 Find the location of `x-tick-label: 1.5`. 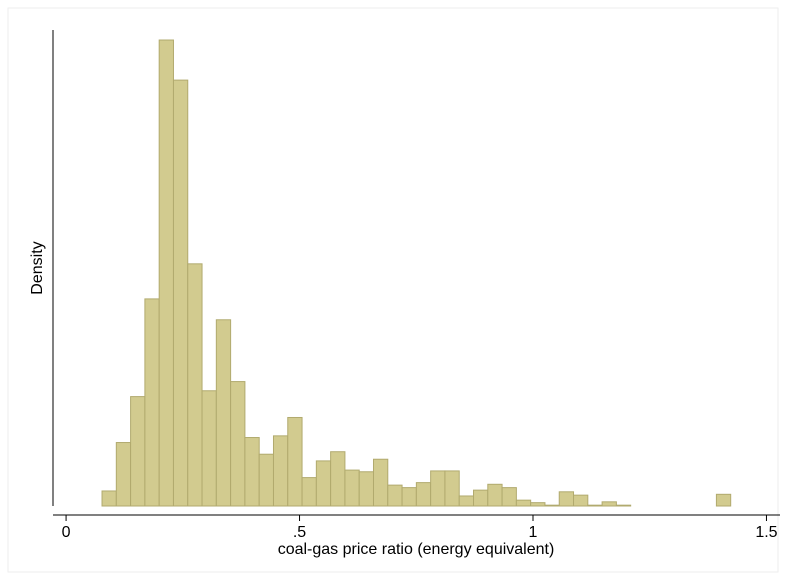

x-tick-label: 1.5 is located at coordinates (766, 532).